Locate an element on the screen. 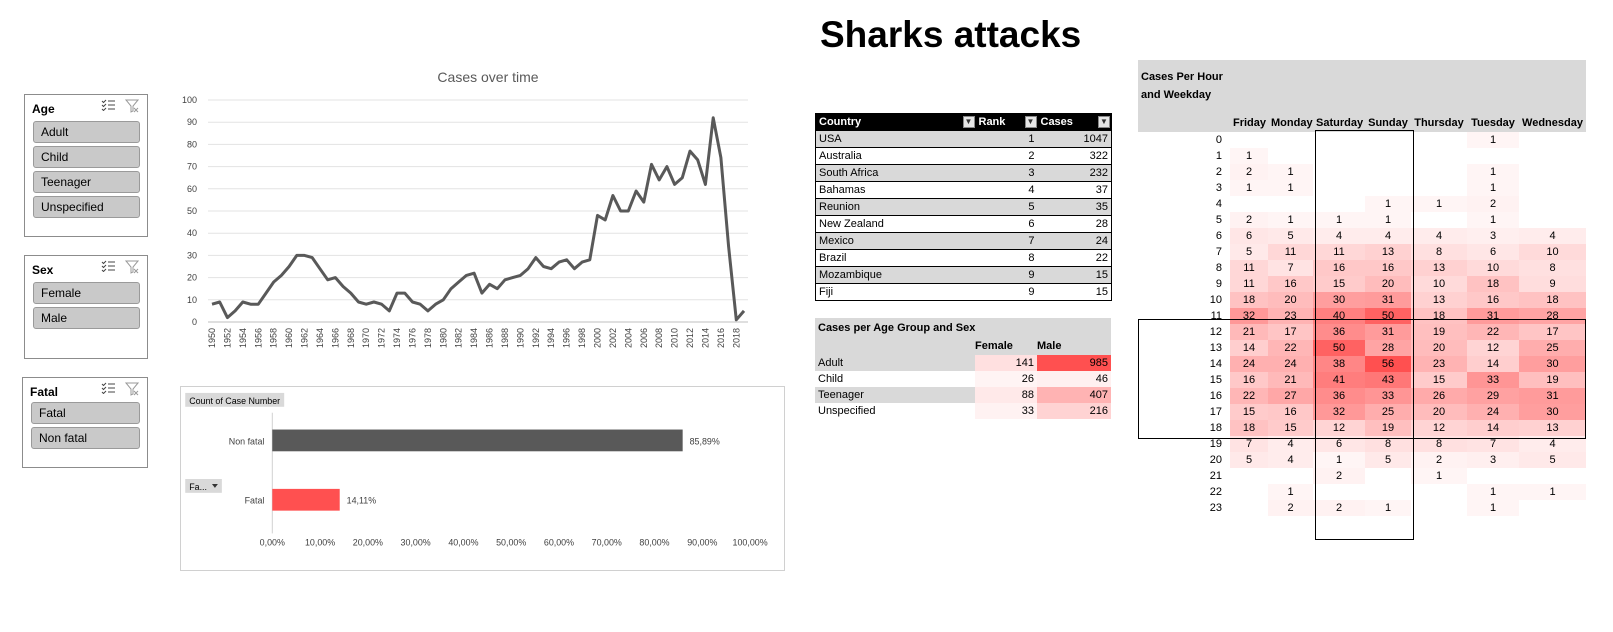 The height and width of the screenshot is (632, 1613). field-button is located at coordinates (235, 399).